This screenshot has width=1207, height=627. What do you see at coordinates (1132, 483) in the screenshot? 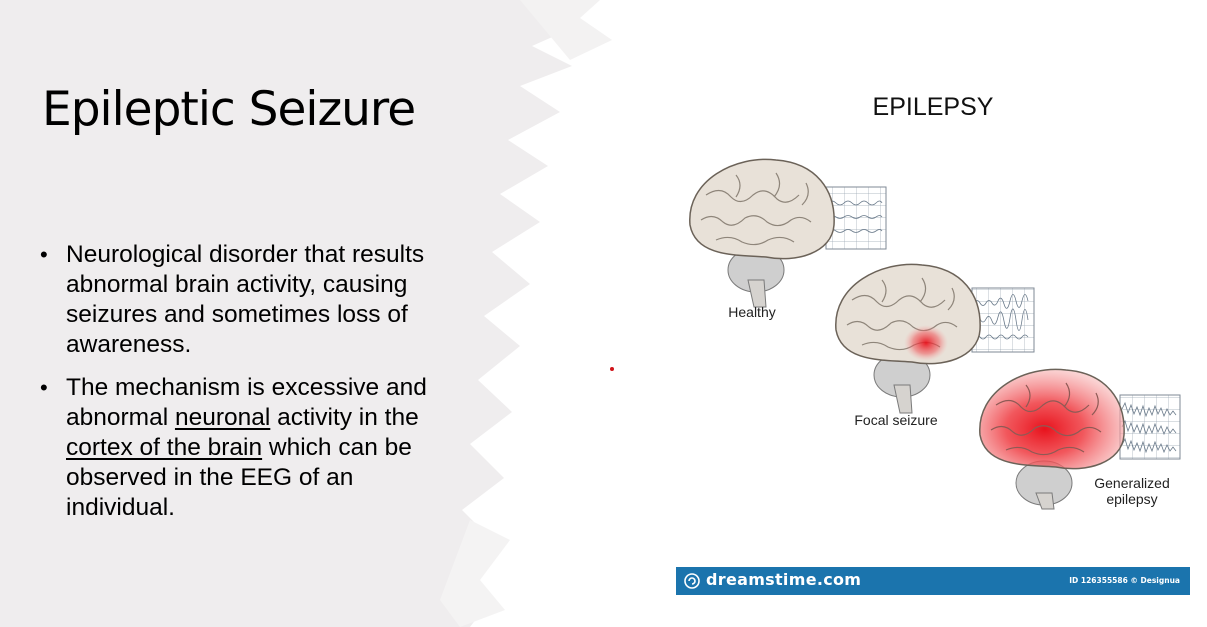
I see `label-generalized-line1: Generalized` at bounding box center [1132, 483].